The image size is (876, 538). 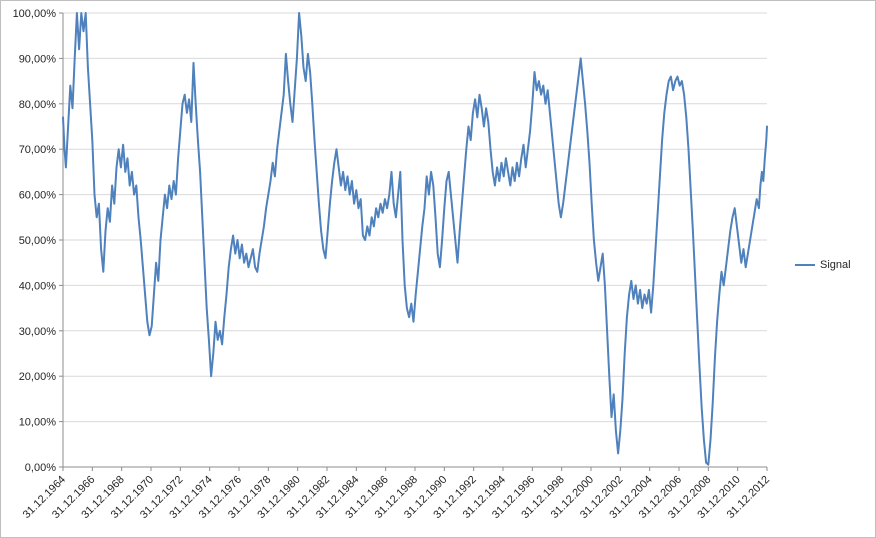 What do you see at coordinates (40, 468) in the screenshot?
I see `y-axis-label: 0,00%` at bounding box center [40, 468].